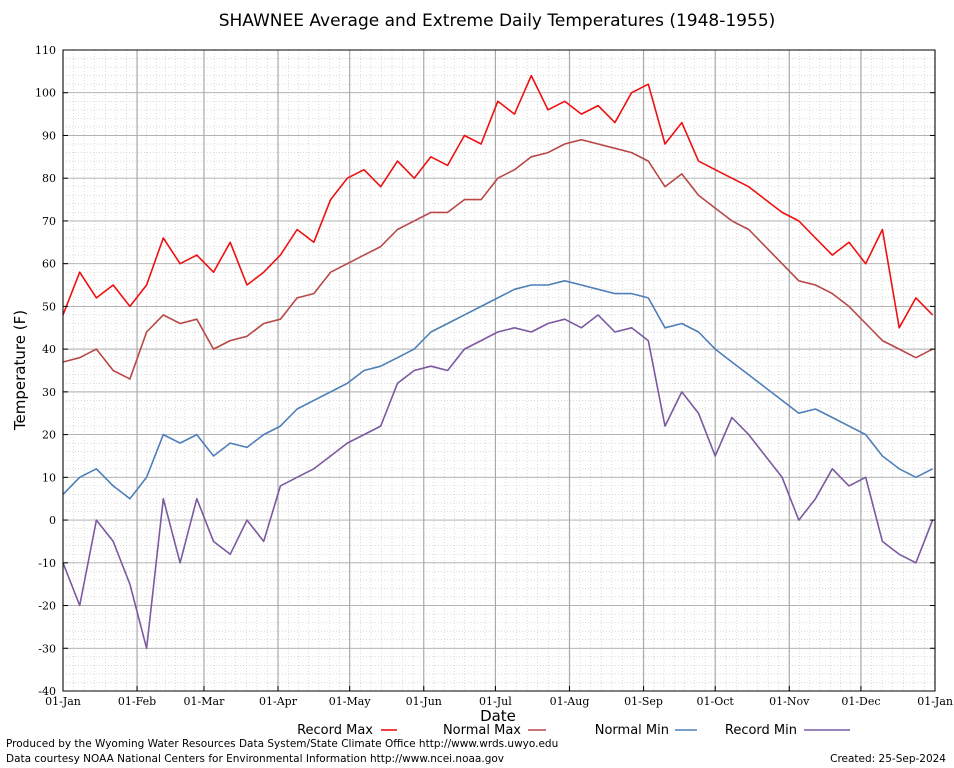 The width and height of the screenshot is (954, 768). Describe the element at coordinates (495, 701) in the screenshot. I see `x-tick-label: 01-Jul` at that location.